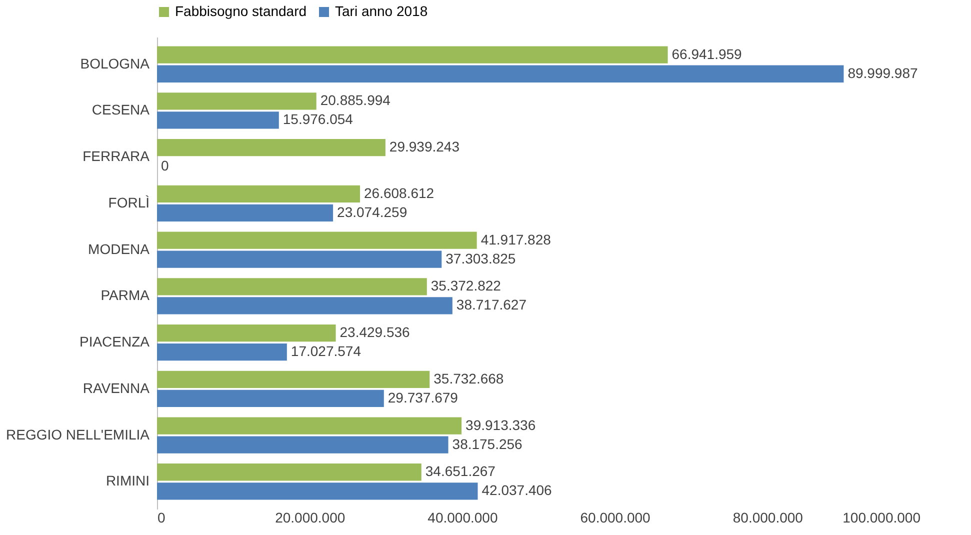  I want to click on data-label: 0, so click(165, 166).